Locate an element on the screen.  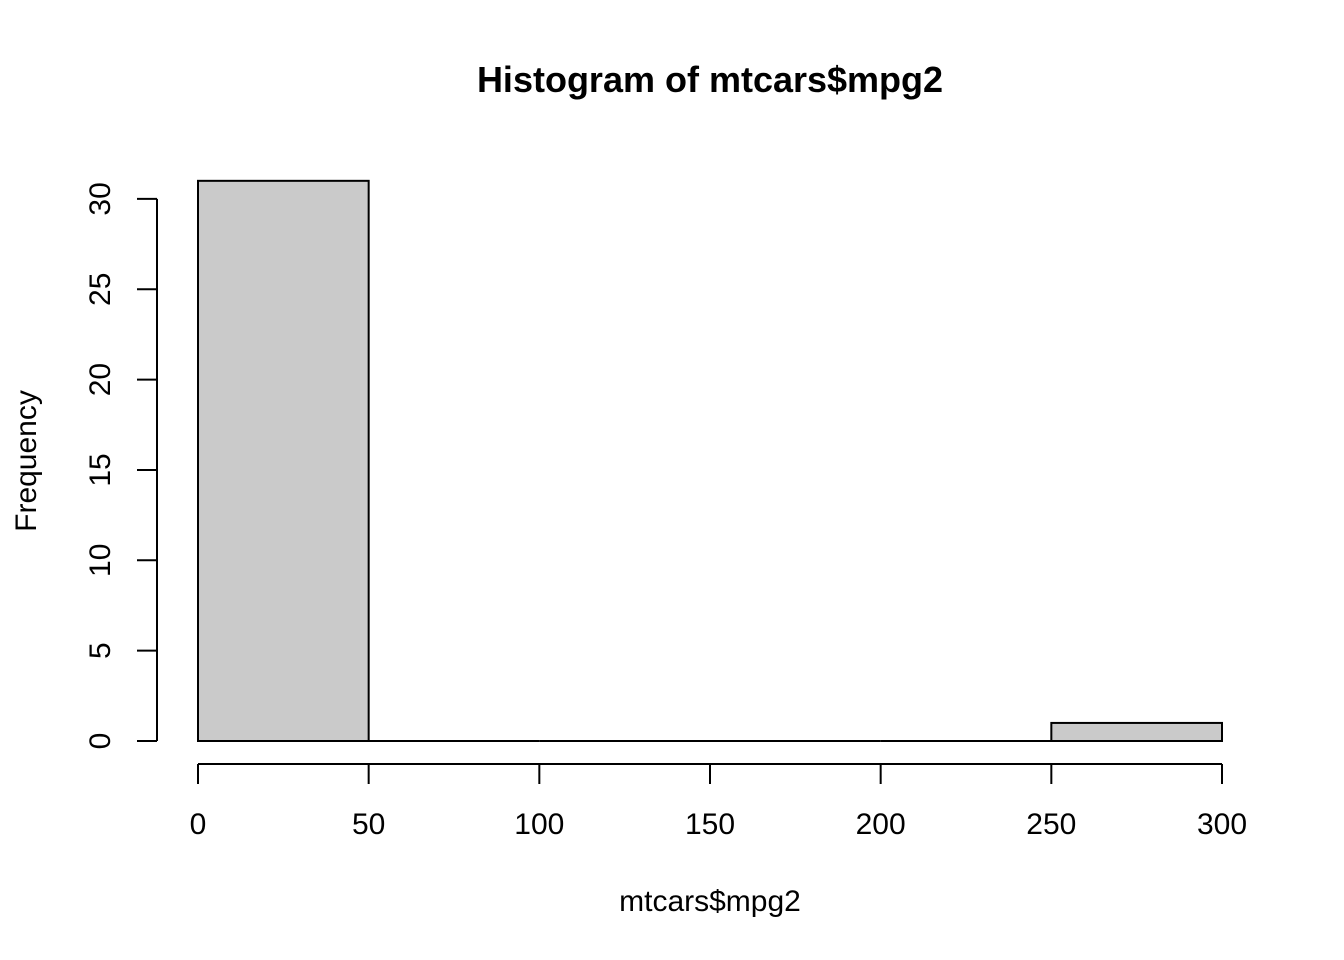
x-axis: 0 50 100 150 200 250 300 is located at coordinates (718, 802).